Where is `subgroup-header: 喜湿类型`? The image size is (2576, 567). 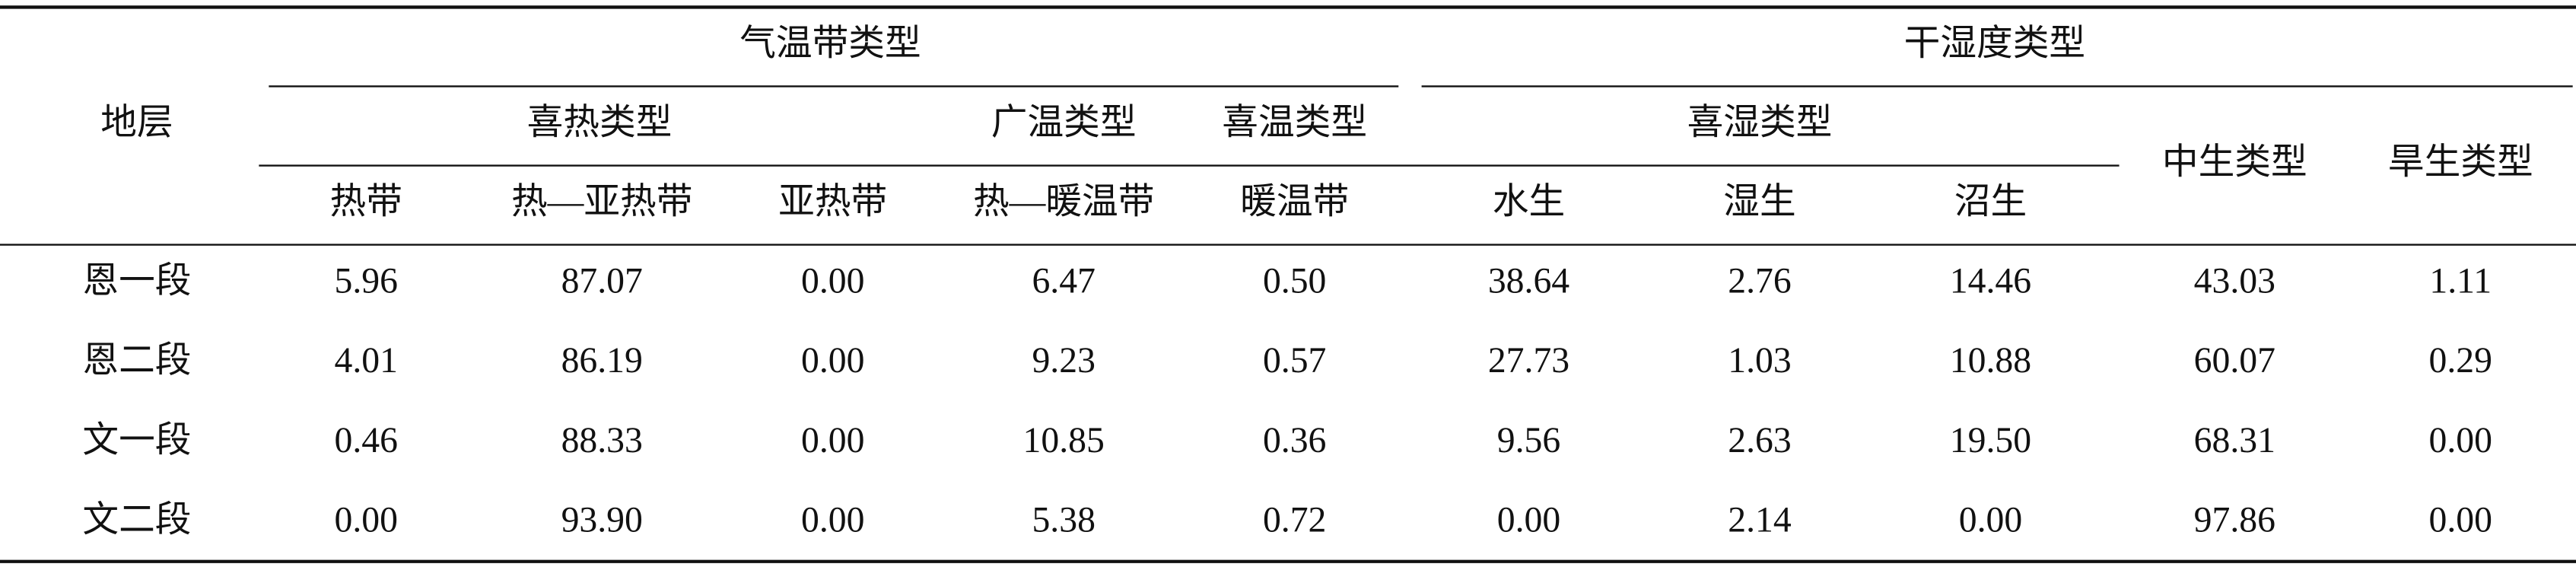
subgroup-header: 喜湿类型 is located at coordinates (1760, 123).